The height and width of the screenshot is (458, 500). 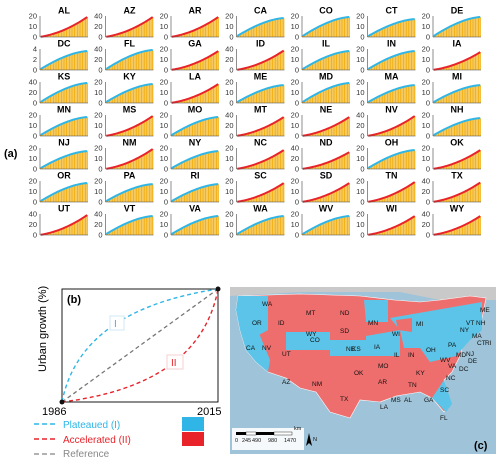 I want to click on end-point, so click(x=218, y=289).